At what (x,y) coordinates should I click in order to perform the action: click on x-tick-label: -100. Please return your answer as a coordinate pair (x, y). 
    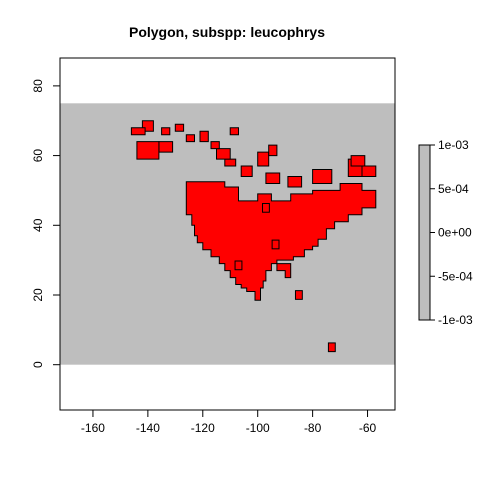
    Looking at the image, I should click on (258, 428).